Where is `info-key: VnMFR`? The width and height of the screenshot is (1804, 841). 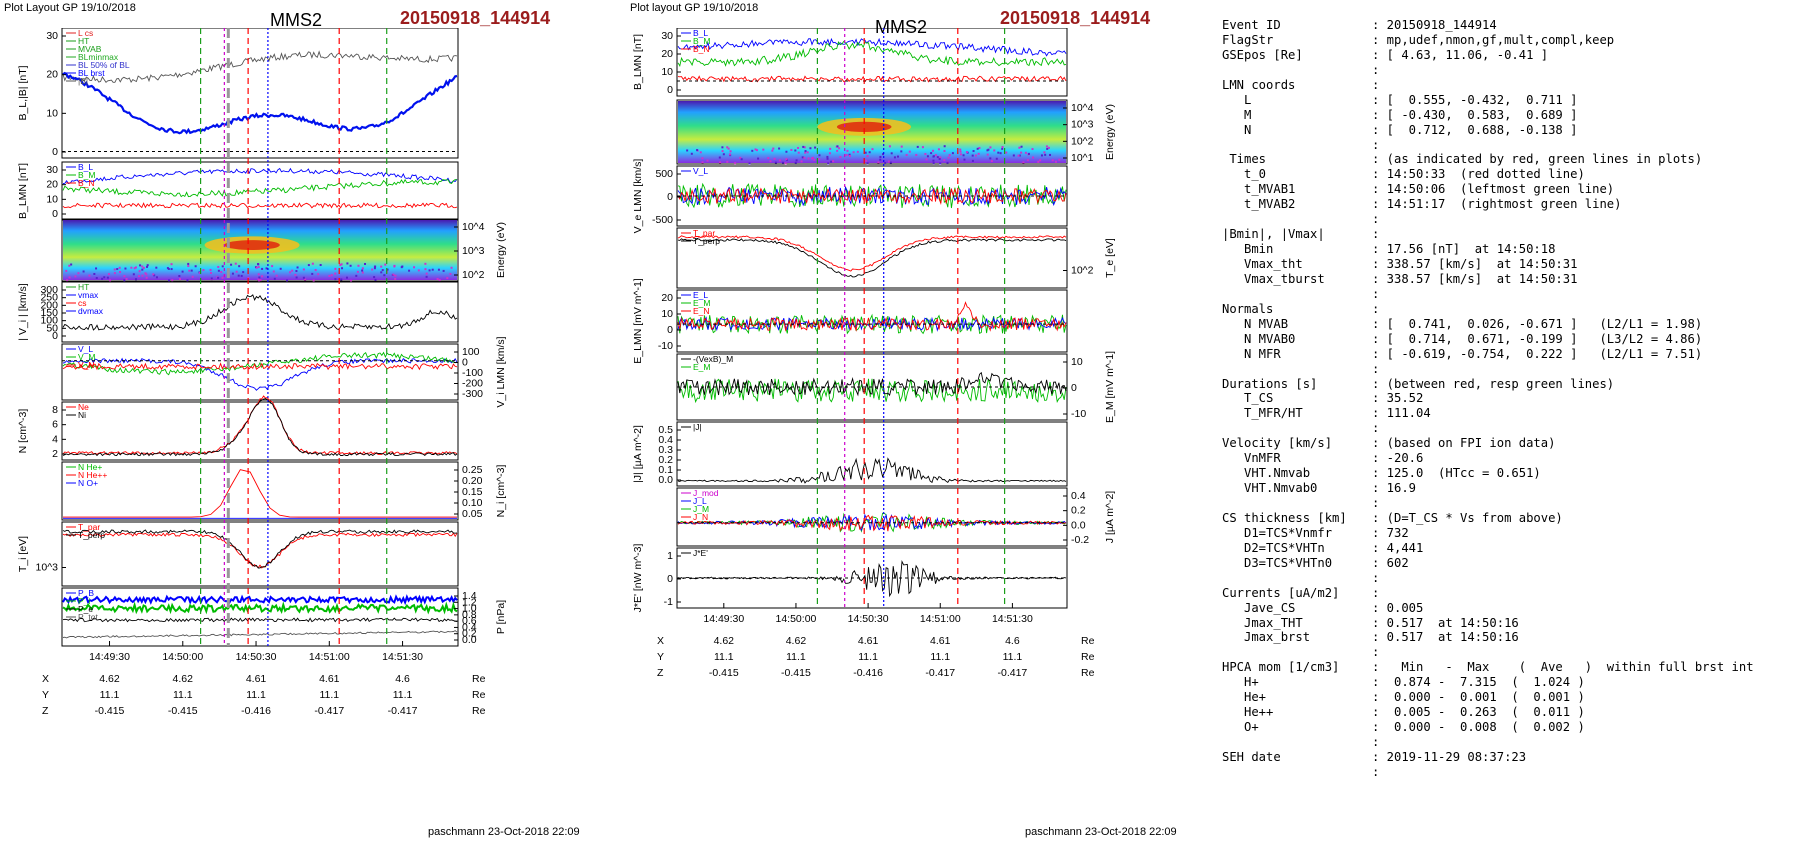
info-key: VnMFR is located at coordinates (1251, 458).